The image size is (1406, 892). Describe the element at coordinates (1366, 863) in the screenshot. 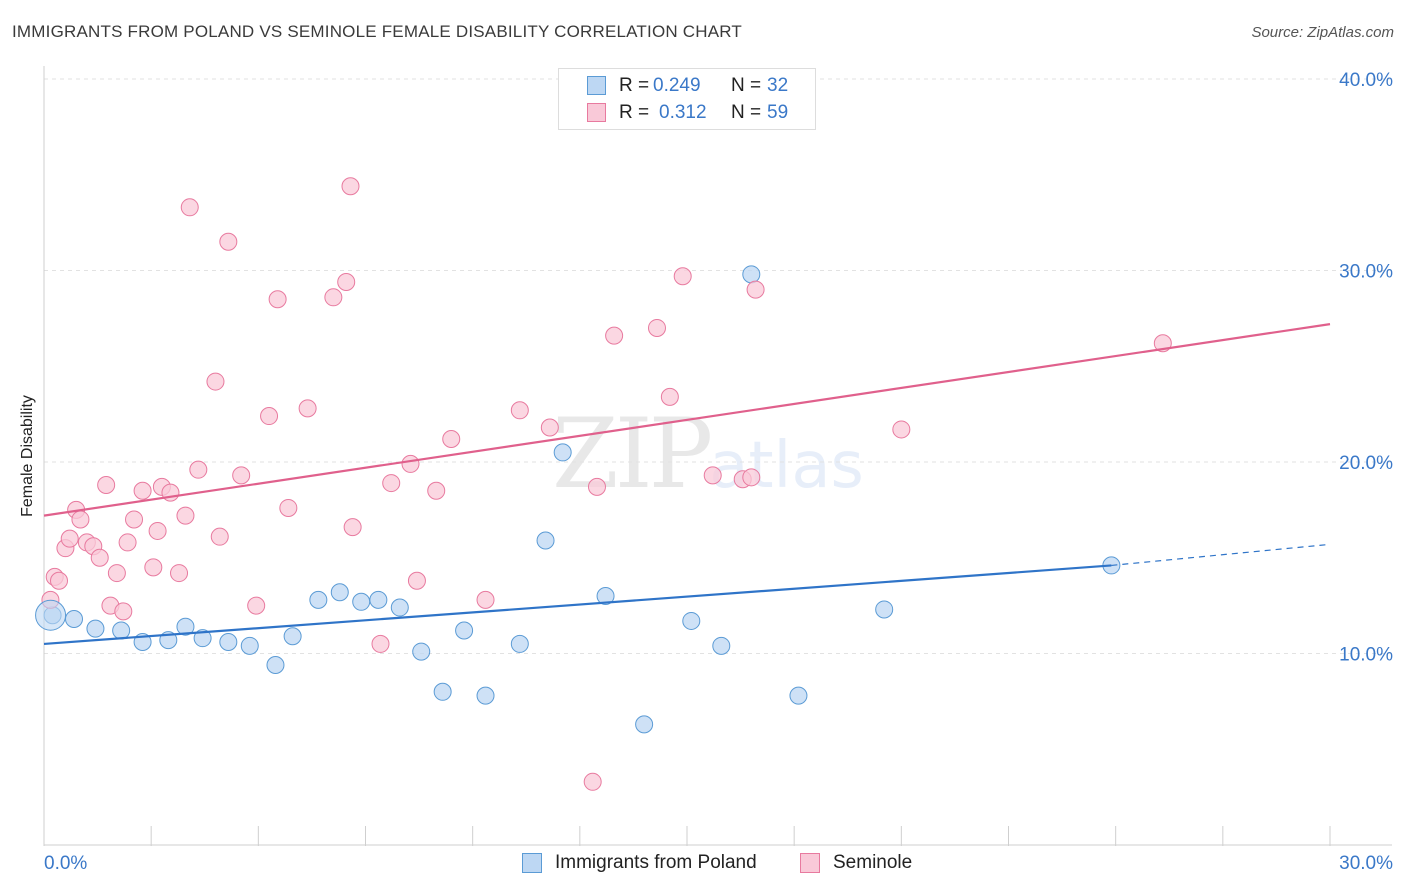

I see `x-tick-label: 30.0%` at that location.